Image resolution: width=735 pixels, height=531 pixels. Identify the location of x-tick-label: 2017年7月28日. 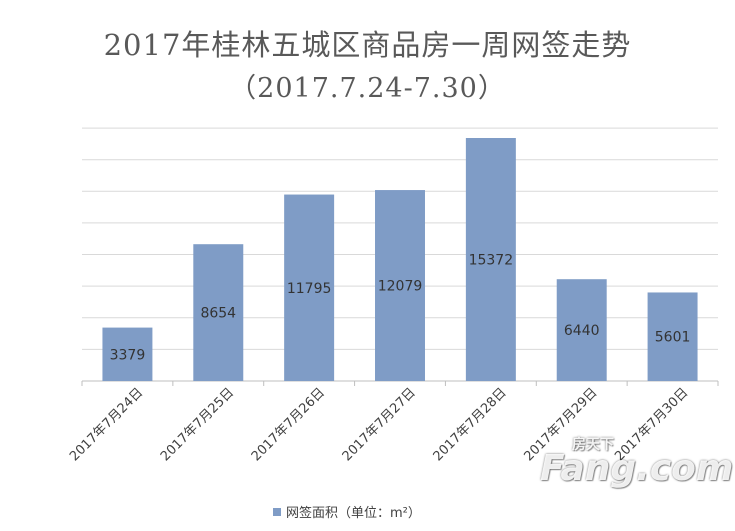
(470, 424).